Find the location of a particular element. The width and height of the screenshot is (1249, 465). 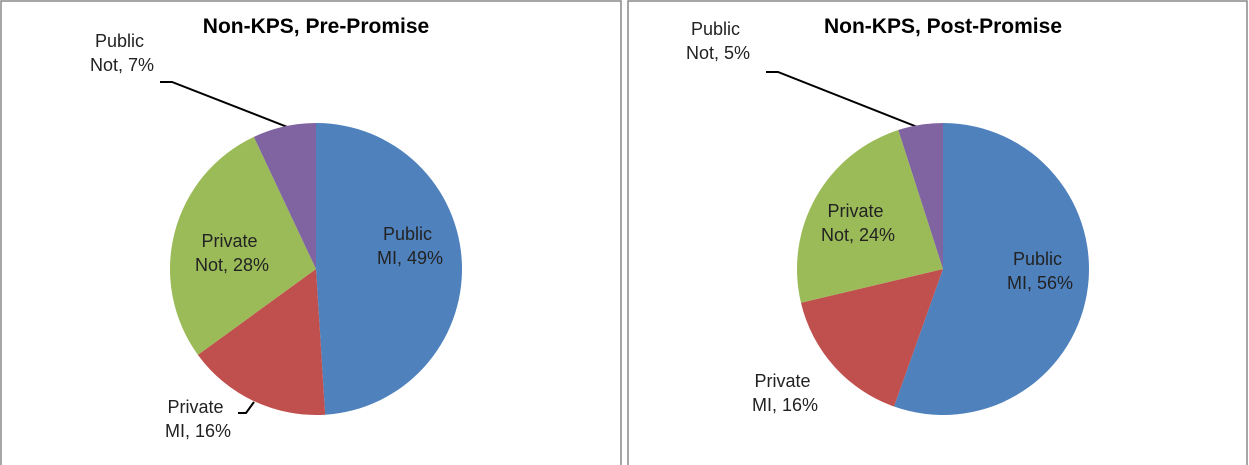

data-label: Public Not, 7% is located at coordinates (122, 53).